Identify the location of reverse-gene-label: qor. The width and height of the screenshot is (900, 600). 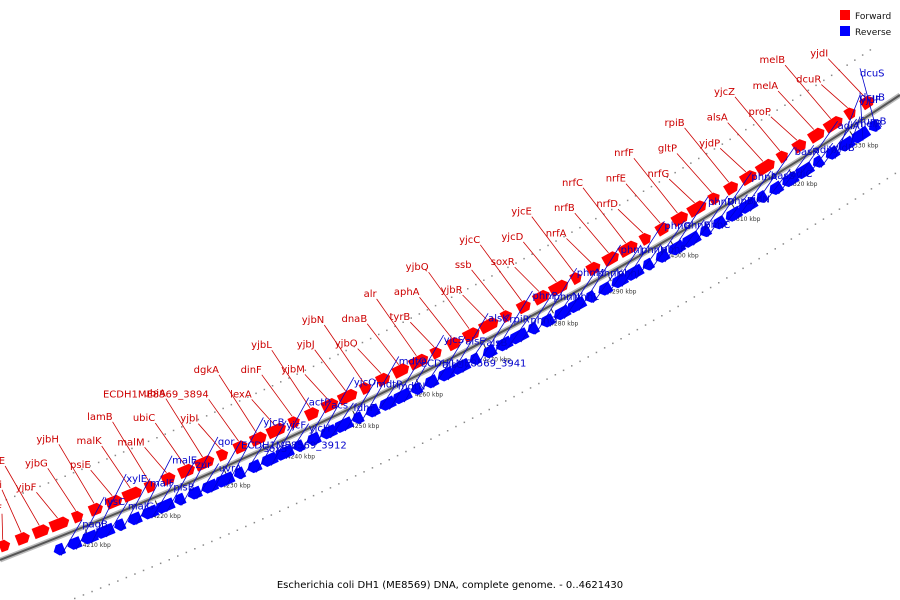
(226, 442).